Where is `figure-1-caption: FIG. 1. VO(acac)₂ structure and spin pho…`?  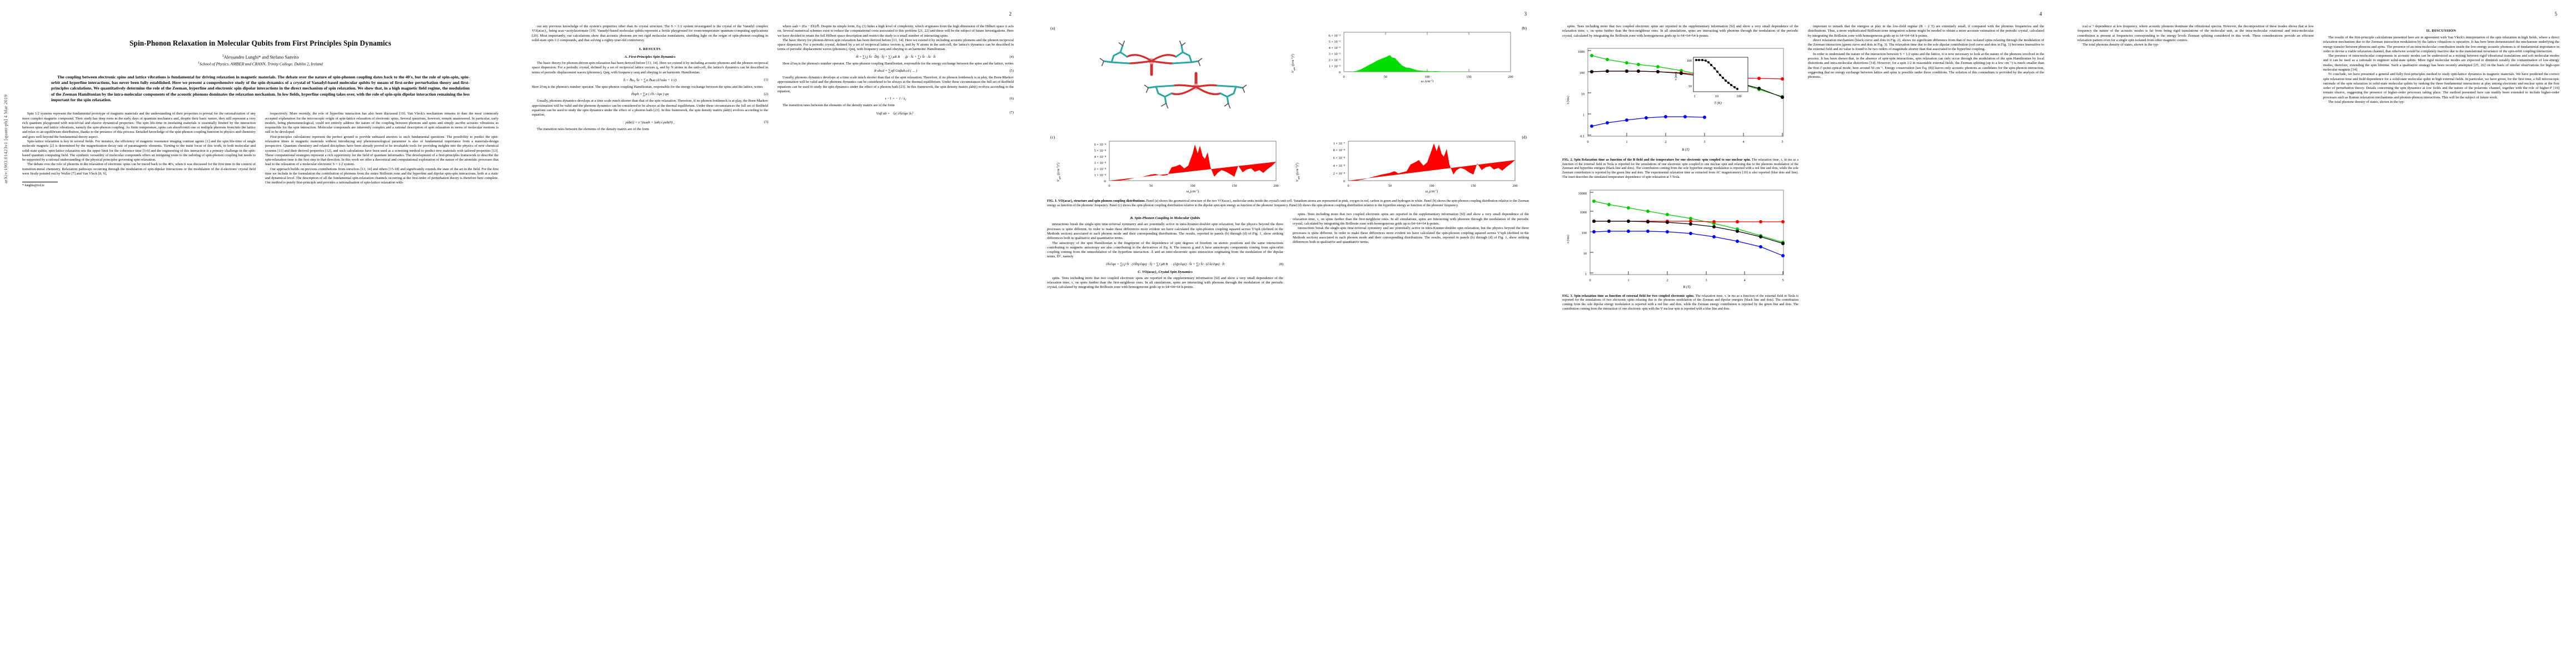 figure-1-caption: FIG. 1. VO(acac)₂ structure and spin pho… is located at coordinates (1288, 204).